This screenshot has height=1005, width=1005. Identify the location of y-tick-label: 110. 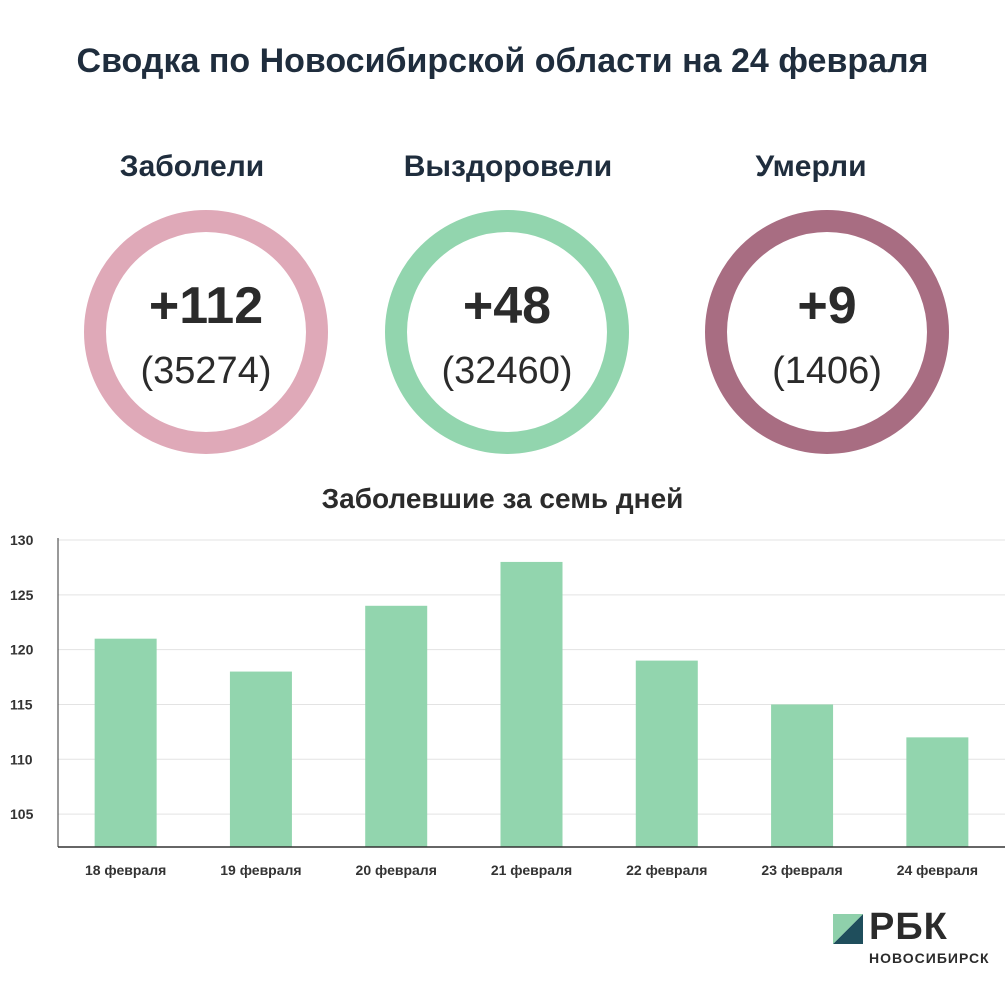
(21, 759).